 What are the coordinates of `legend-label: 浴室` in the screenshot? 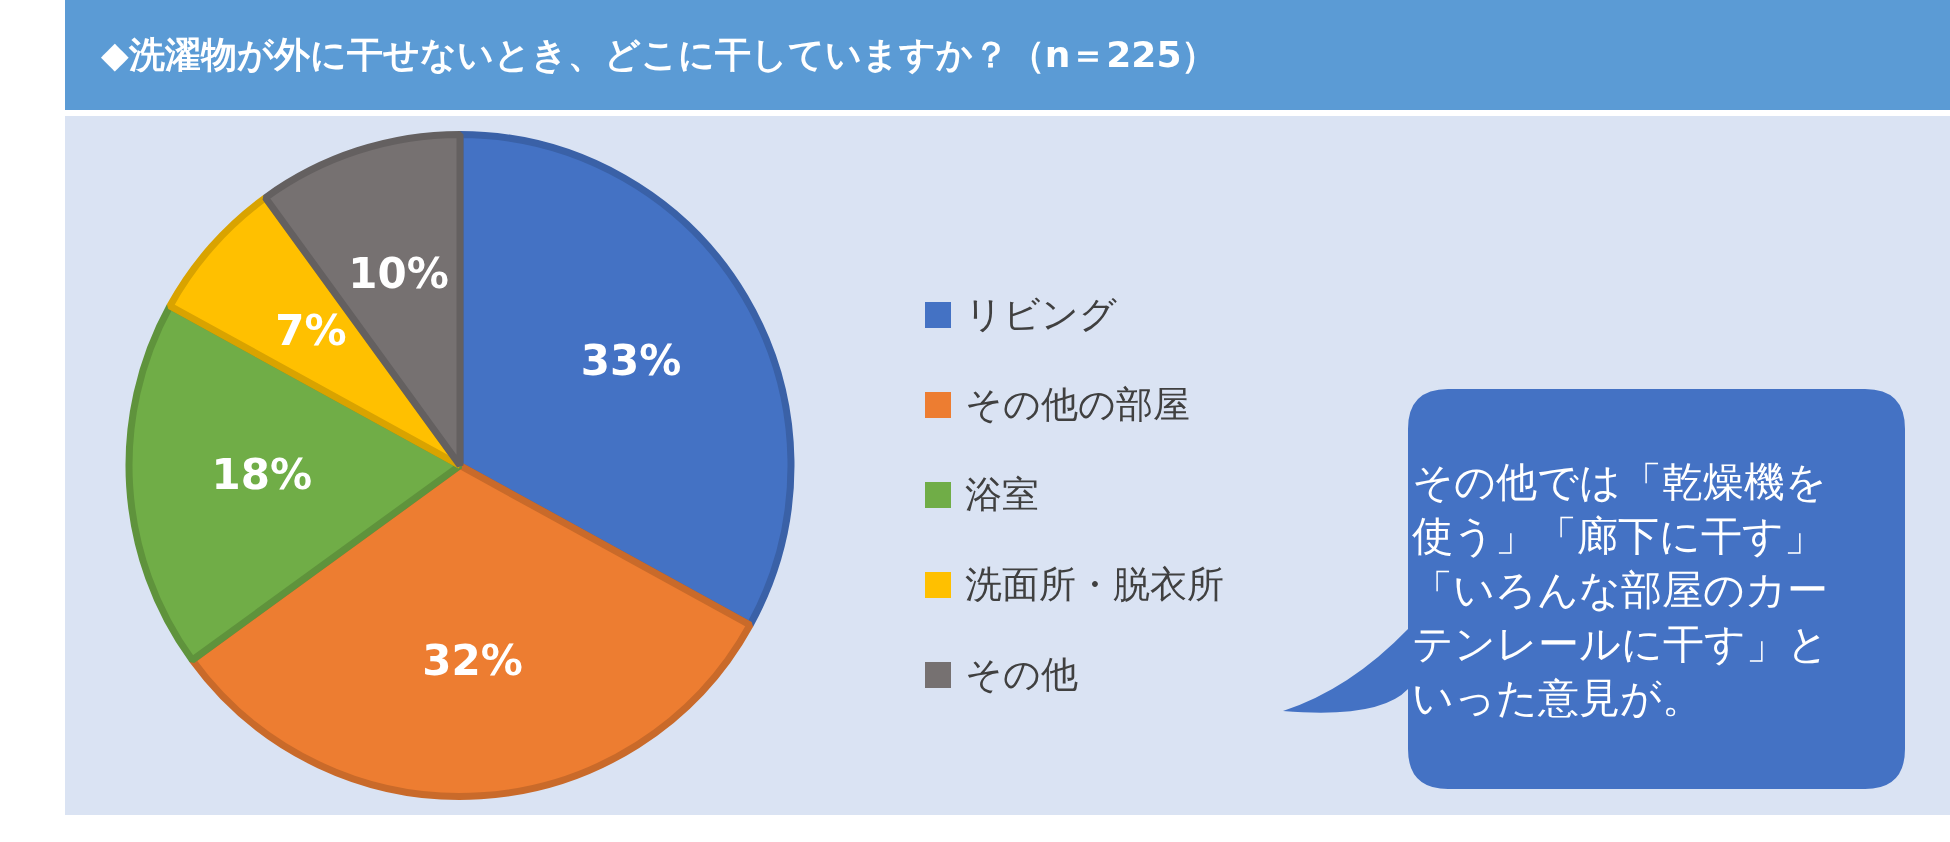 It's located at (1002, 495).